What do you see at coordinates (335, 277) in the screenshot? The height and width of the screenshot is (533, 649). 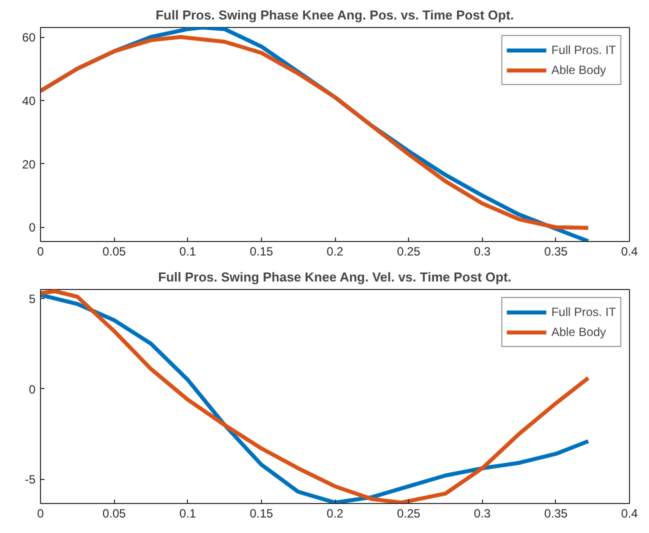 I see `chart-title: Full Pros. Swing Phase Knee Ang. Vel. vs. Time Post Opt.` at bounding box center [335, 277].